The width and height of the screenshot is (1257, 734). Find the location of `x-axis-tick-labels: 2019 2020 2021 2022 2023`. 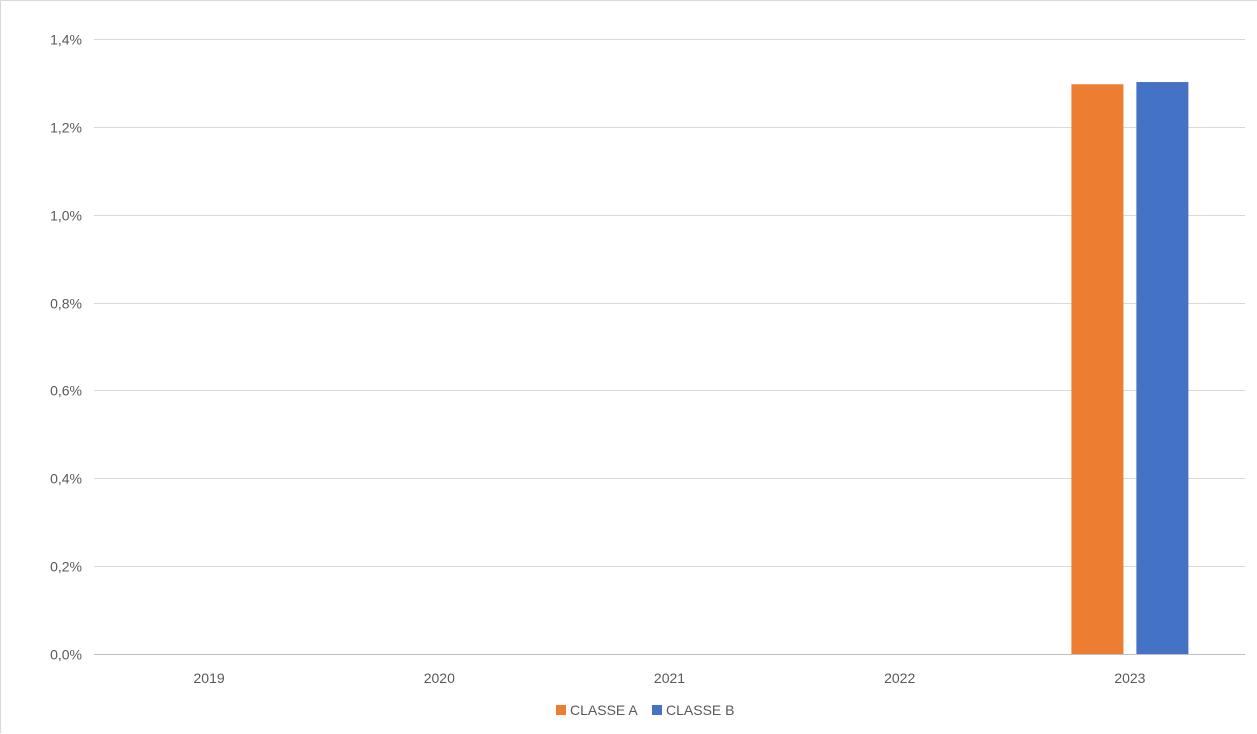

x-axis-tick-labels: 2019 2020 2021 2022 2023 is located at coordinates (670, 678).